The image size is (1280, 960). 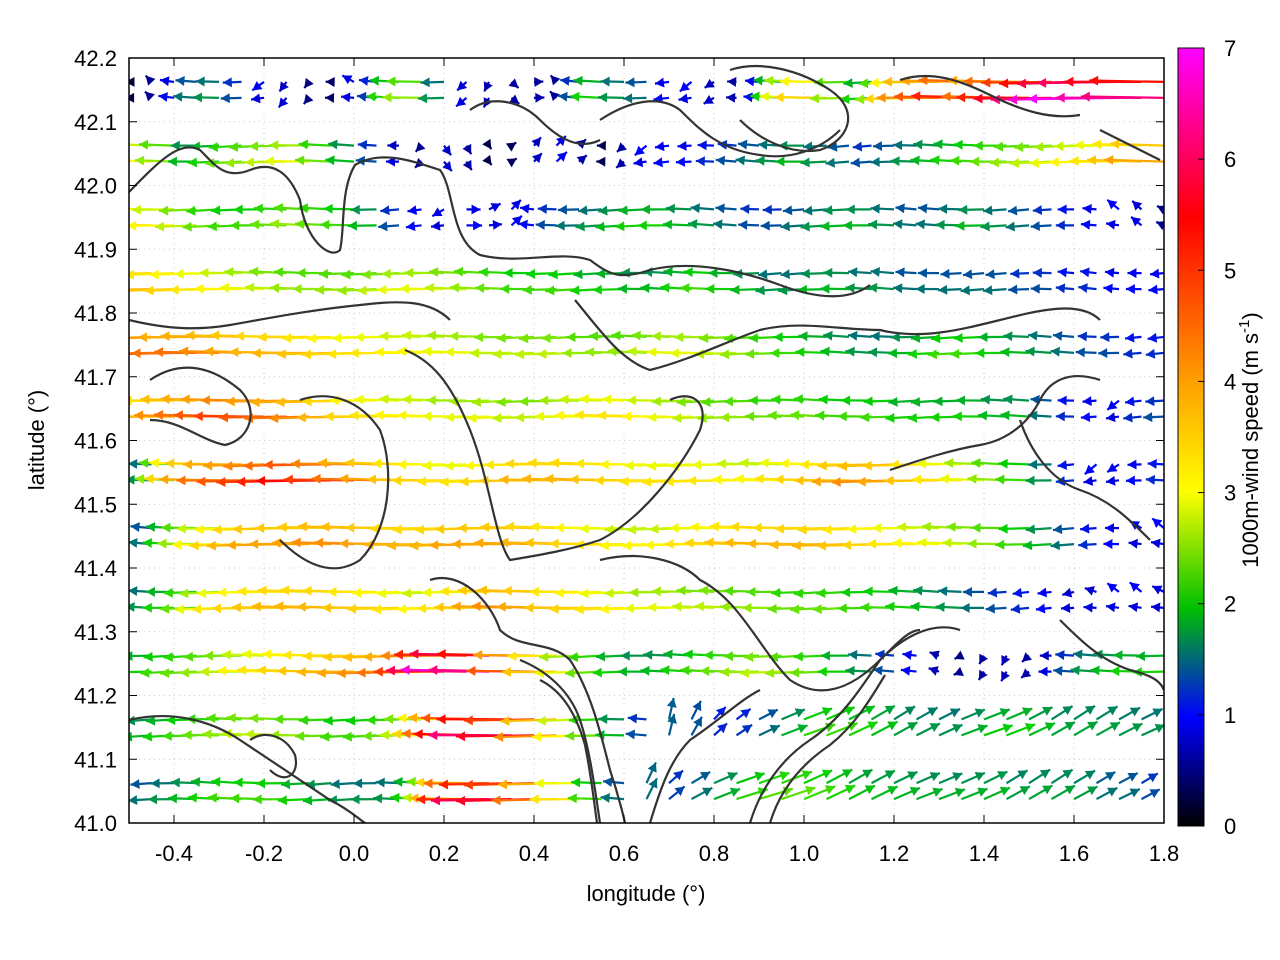 I want to click on y-tick-label: 41.8, so click(x=95, y=313).